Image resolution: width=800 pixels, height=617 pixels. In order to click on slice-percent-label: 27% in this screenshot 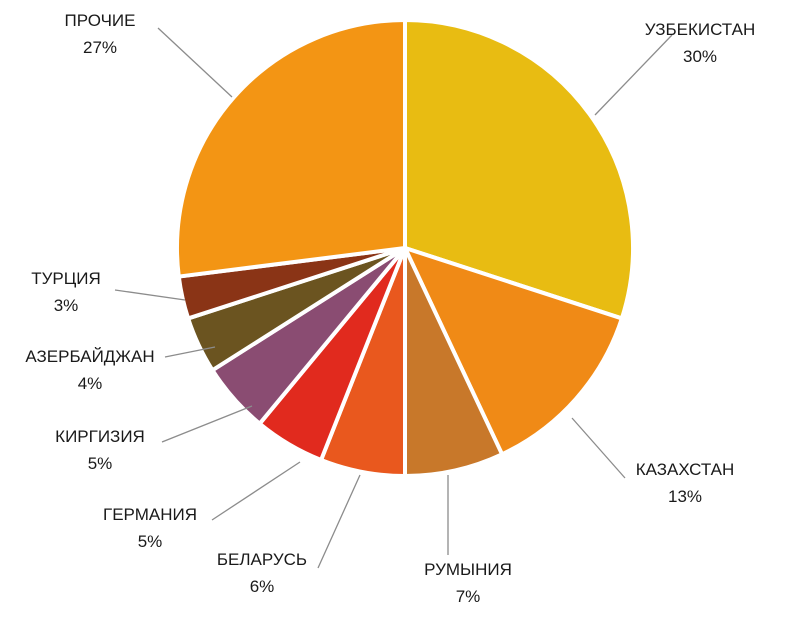, I will do `click(100, 47)`.